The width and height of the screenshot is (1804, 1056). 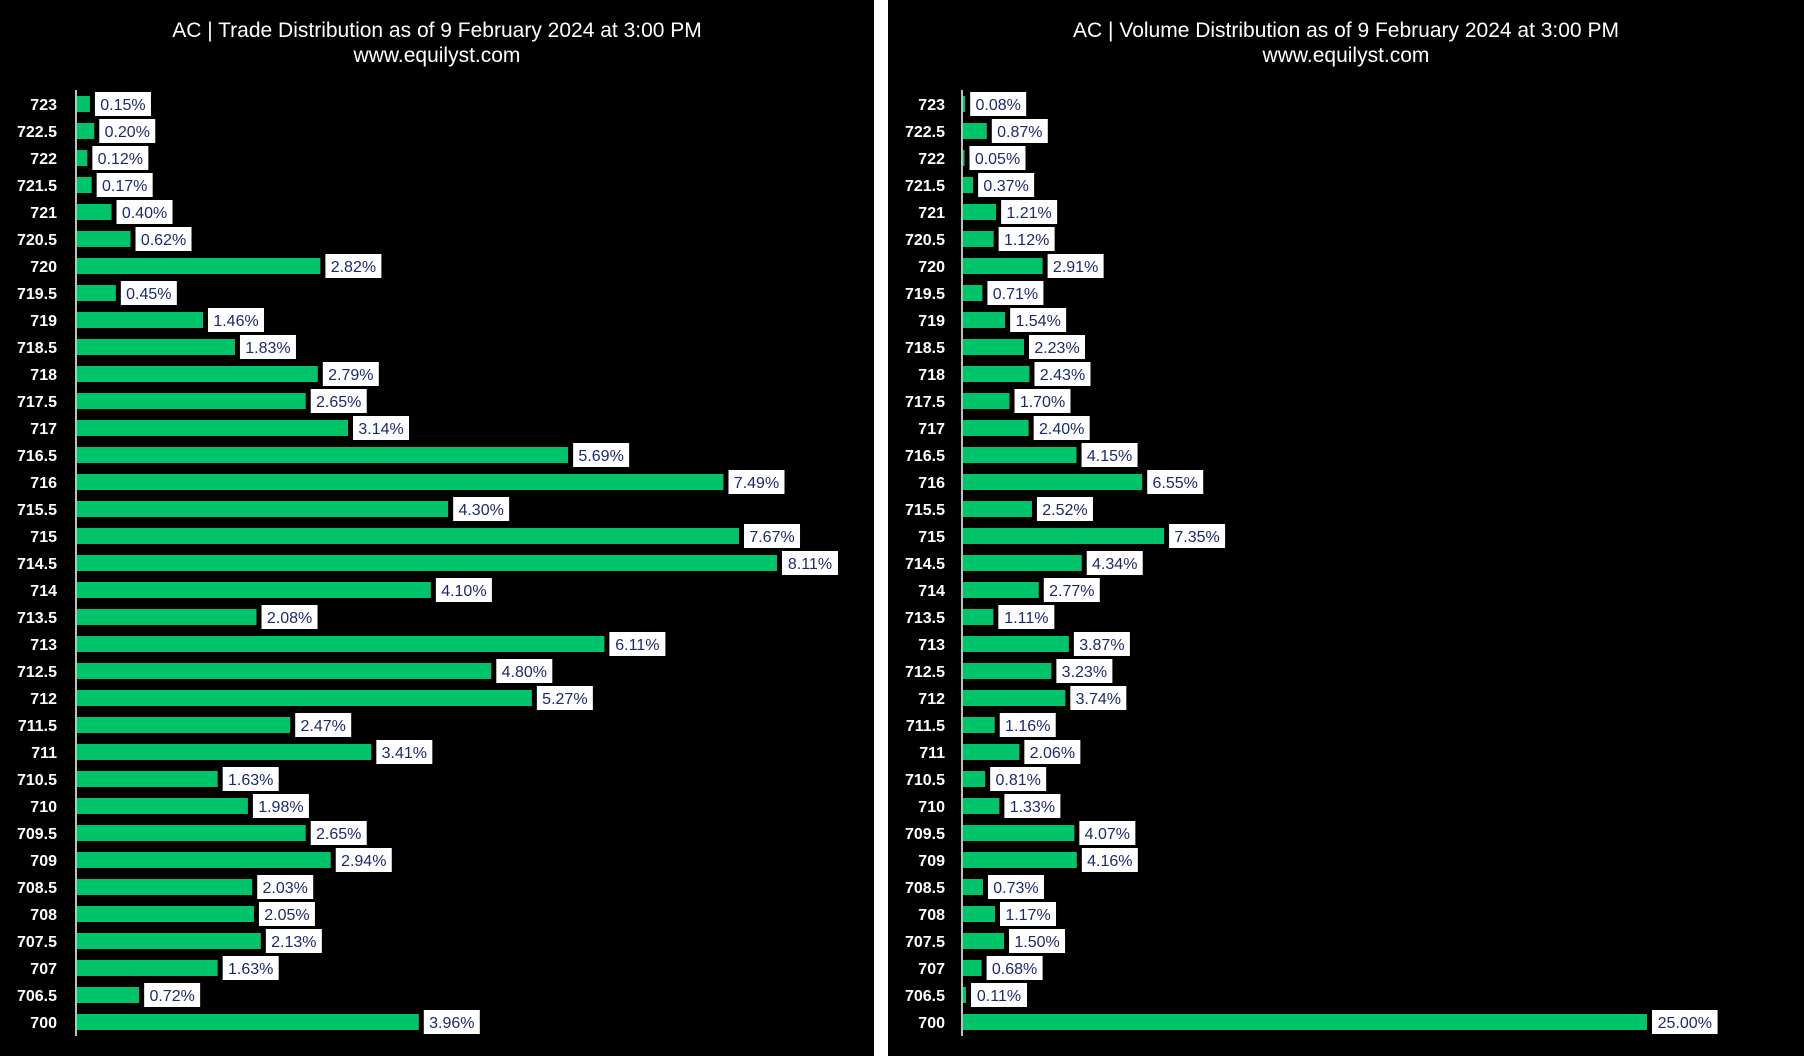 What do you see at coordinates (1042, 402) in the screenshot?
I see `data-label-text: 1.70%` at bounding box center [1042, 402].